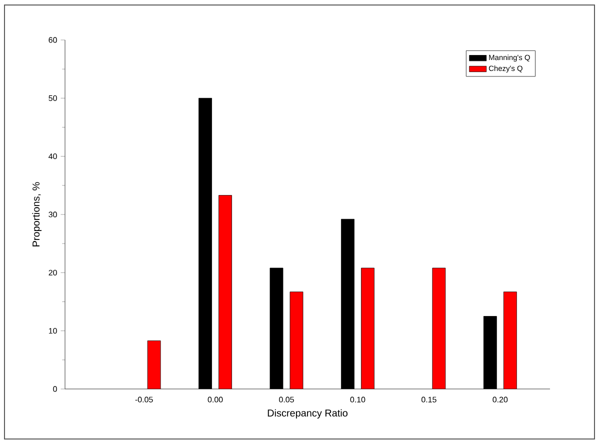 The width and height of the screenshot is (599, 444). What do you see at coordinates (308, 414) in the screenshot?
I see `x-axis-title: Discrepancy Ratio` at bounding box center [308, 414].